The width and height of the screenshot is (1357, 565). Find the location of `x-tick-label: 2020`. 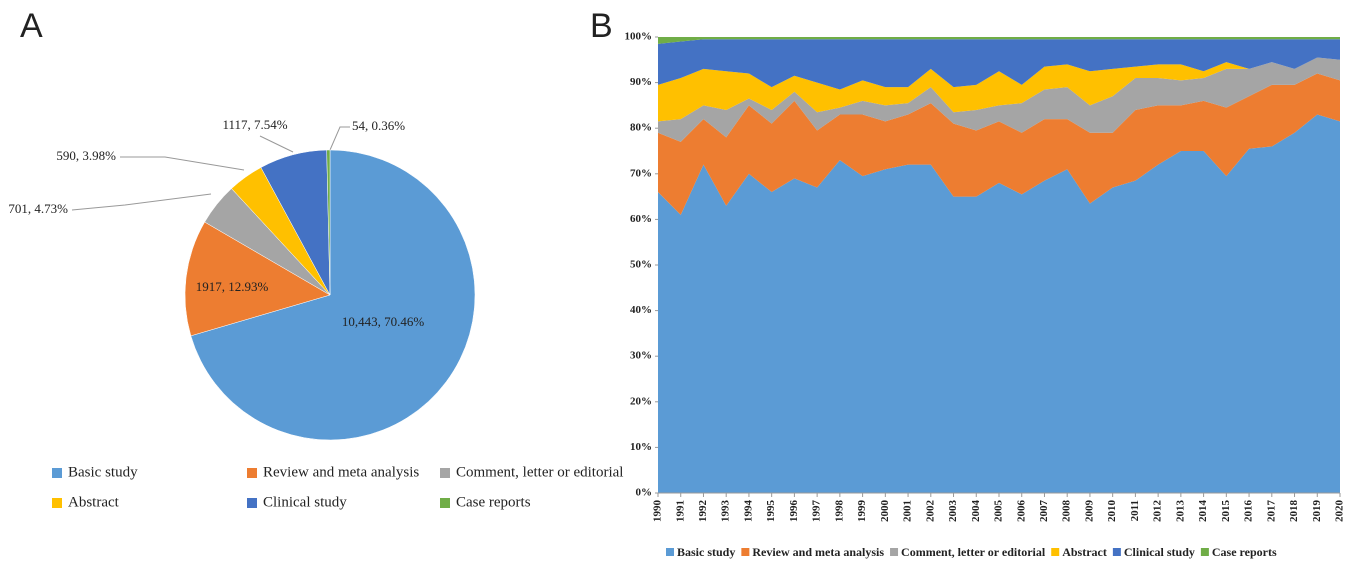

x-tick-label: 2020 is located at coordinates (1340, 511).